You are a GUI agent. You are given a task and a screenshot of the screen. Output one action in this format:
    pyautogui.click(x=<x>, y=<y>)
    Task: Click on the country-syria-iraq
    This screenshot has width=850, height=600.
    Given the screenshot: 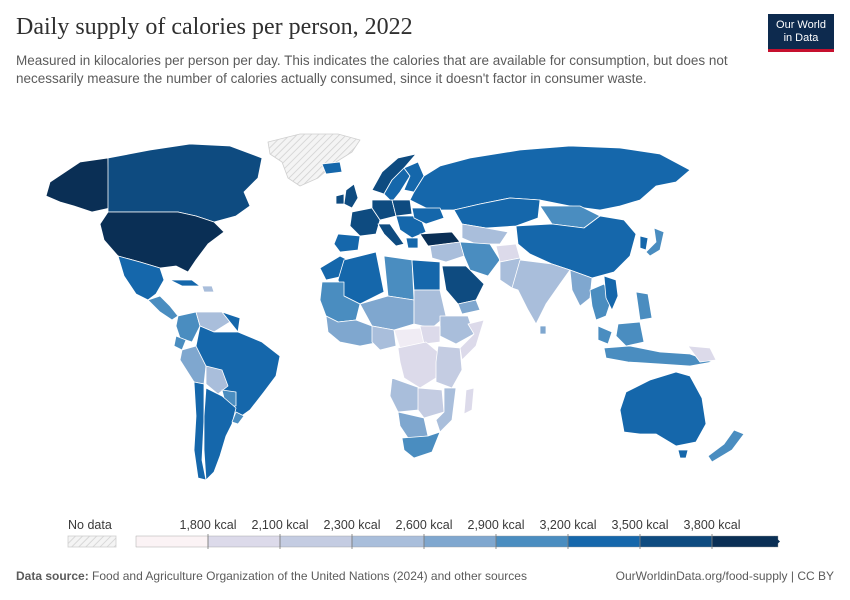 What is the action you would take?
    pyautogui.click(x=447, y=252)
    